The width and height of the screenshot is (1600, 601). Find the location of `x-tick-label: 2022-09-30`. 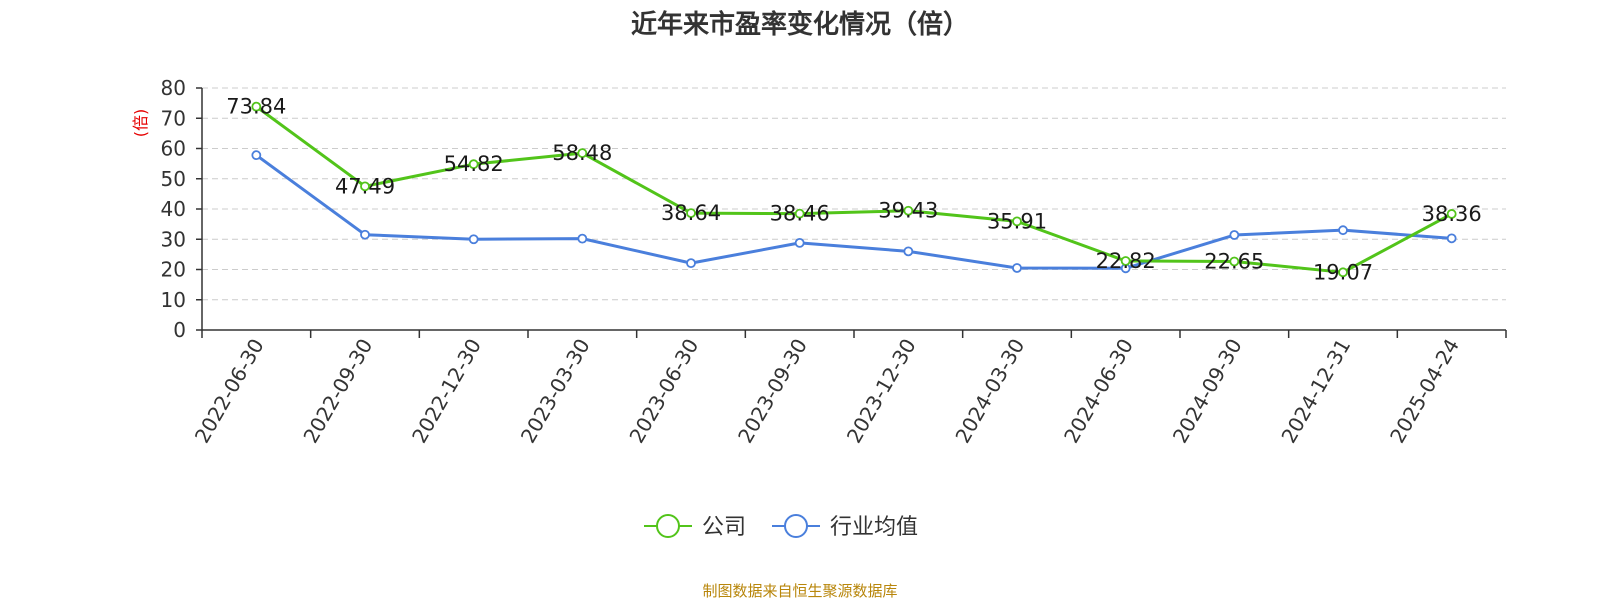

x-tick-label: 2022-09-30 is located at coordinates (337, 391).